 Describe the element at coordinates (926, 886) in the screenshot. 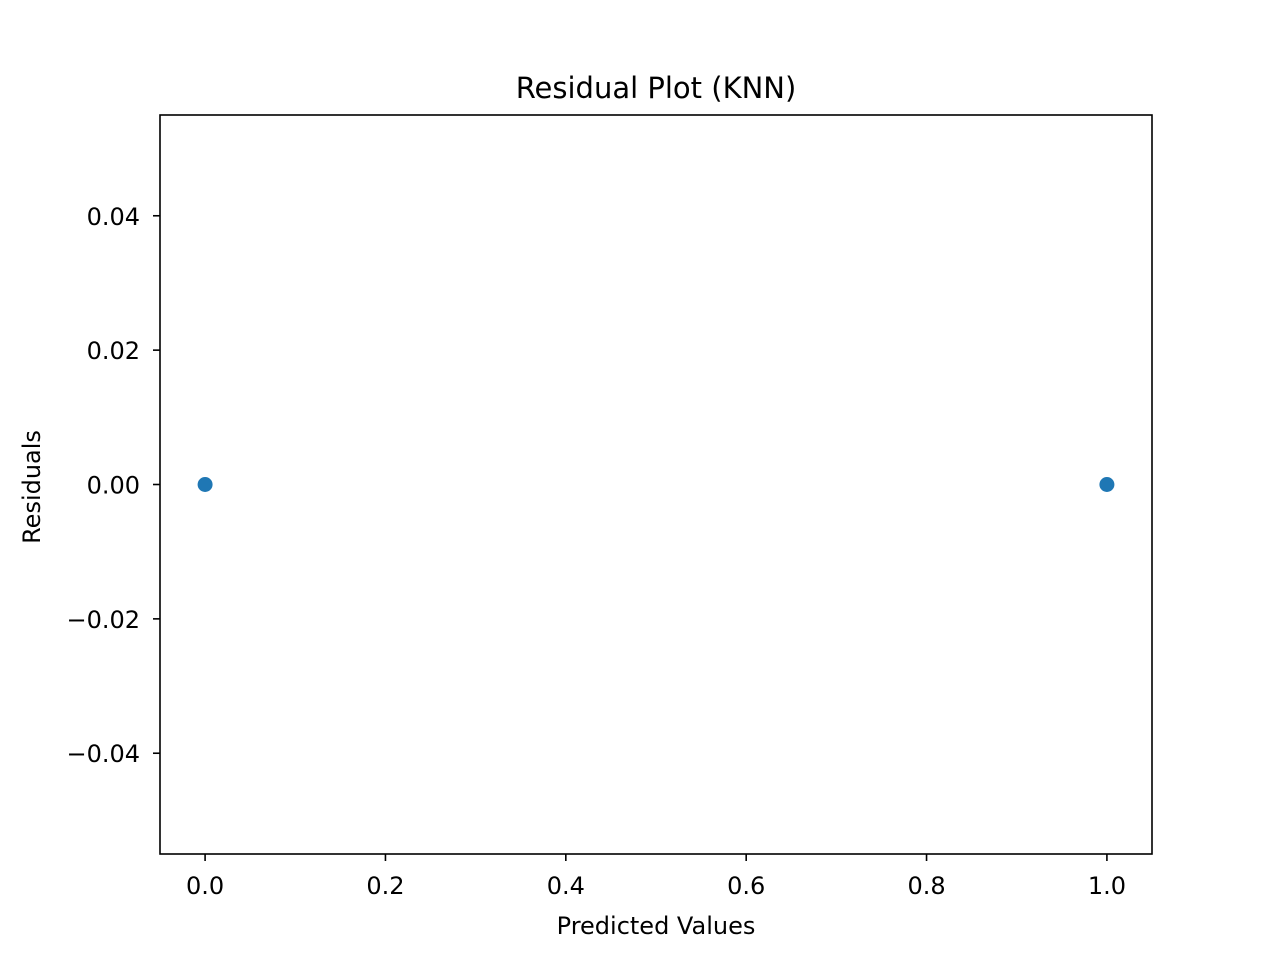

I see `x-tick-label: 0.8` at that location.